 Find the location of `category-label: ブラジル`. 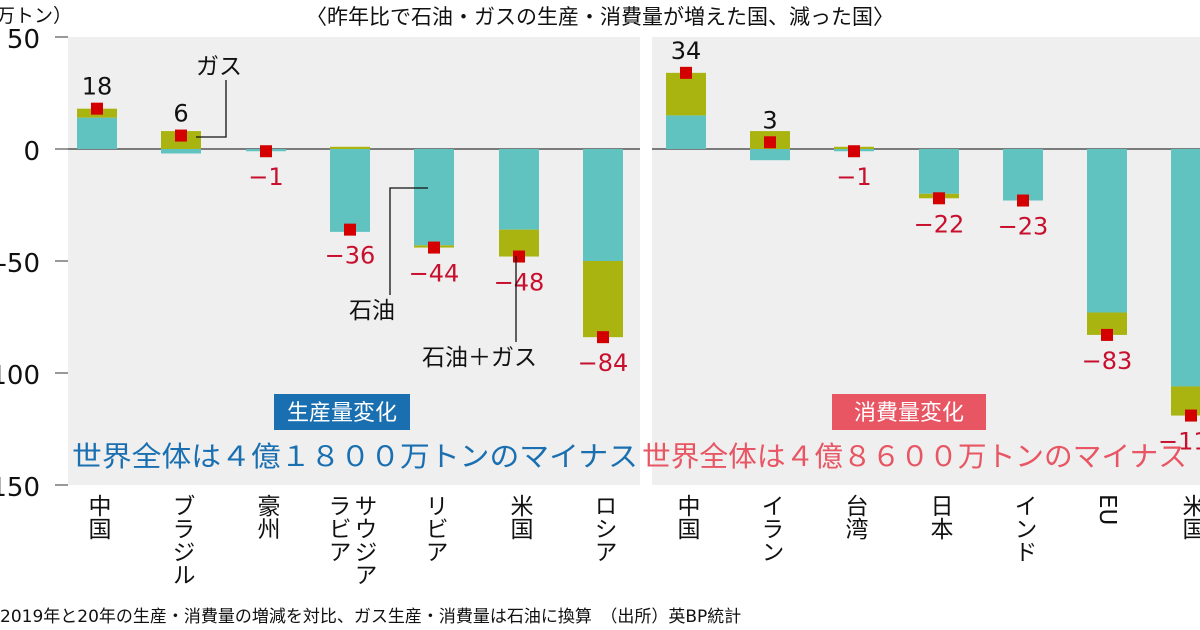

category-label: ブラジル is located at coordinates (181, 540).